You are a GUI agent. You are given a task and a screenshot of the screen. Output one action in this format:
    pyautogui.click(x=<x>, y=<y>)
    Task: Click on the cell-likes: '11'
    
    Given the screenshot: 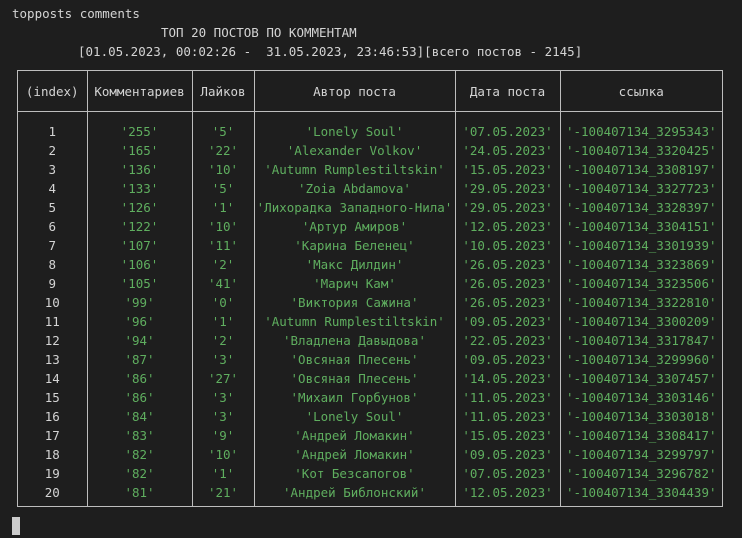 What is the action you would take?
    pyautogui.click(x=222, y=245)
    